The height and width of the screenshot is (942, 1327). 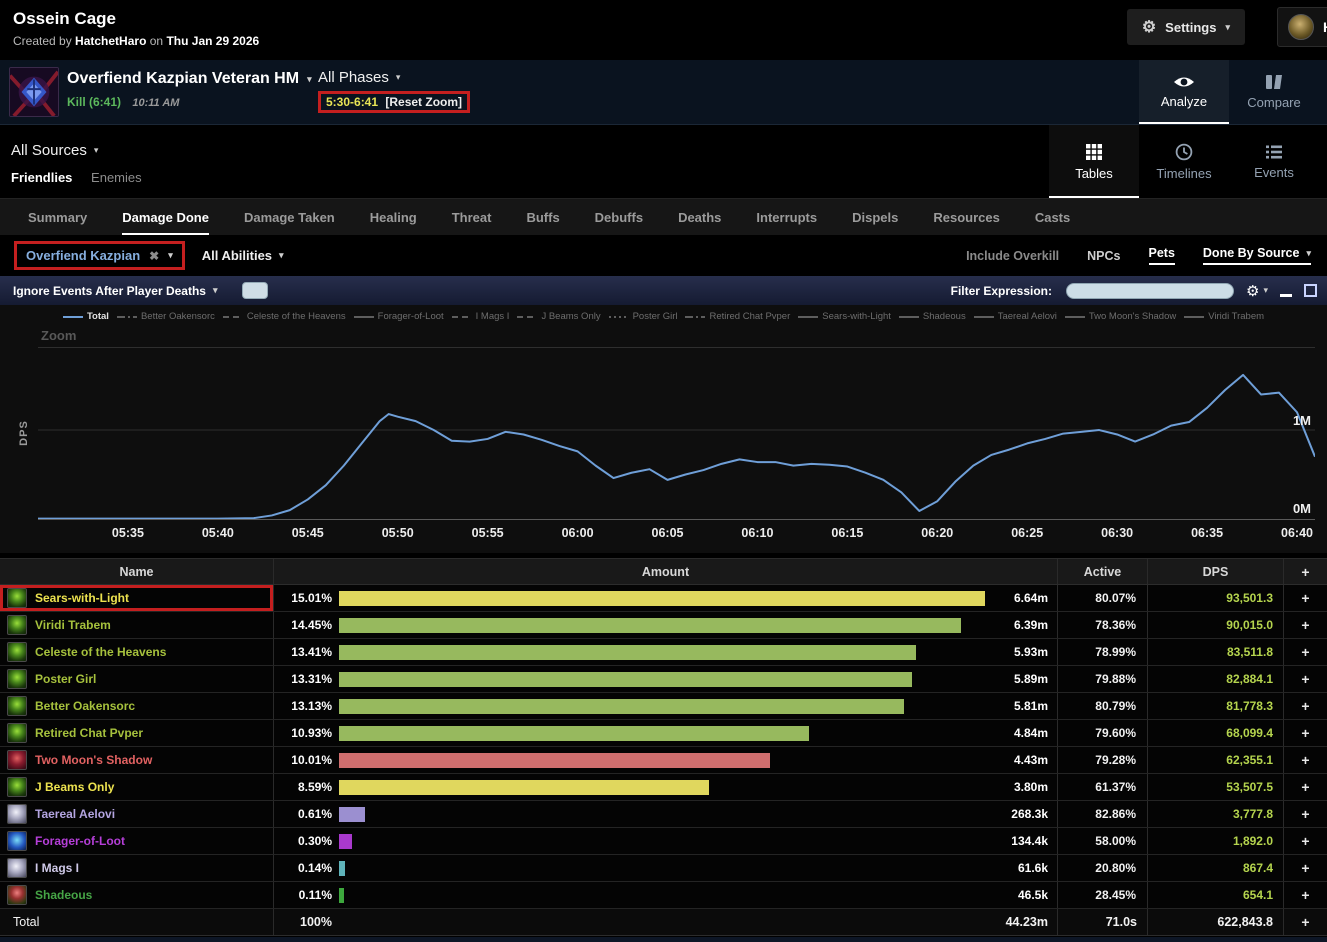 I want to click on tab-summary: Summary, so click(x=58, y=217).